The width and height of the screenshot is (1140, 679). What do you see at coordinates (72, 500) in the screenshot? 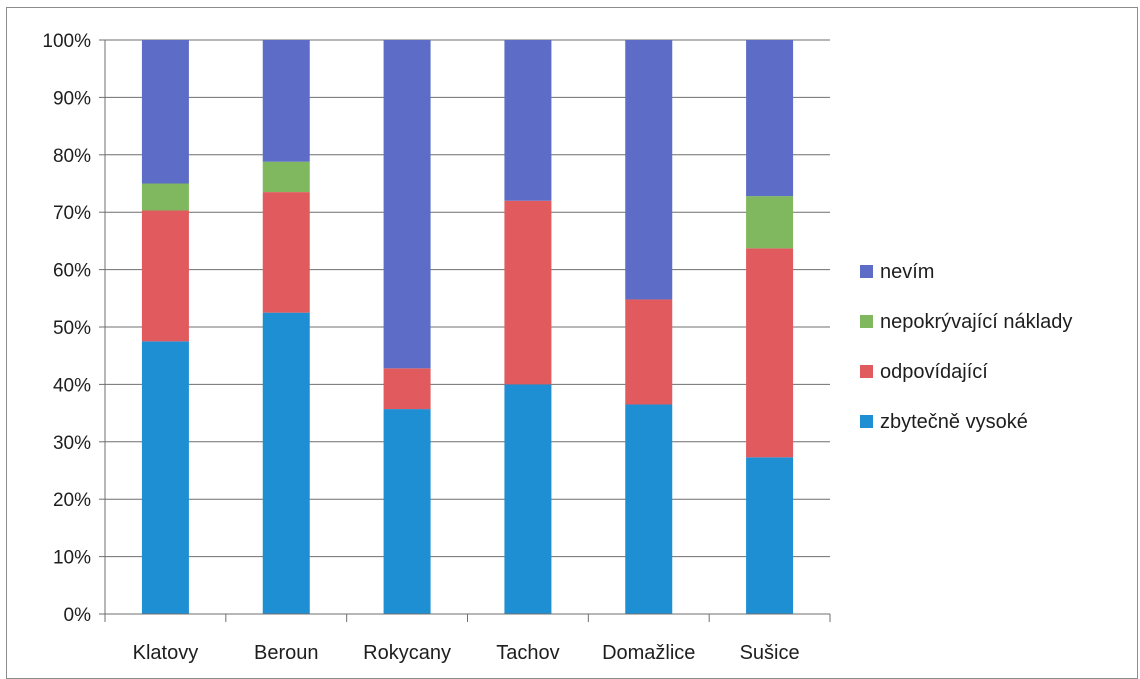
I see `y-tick-label: 20%` at bounding box center [72, 500].